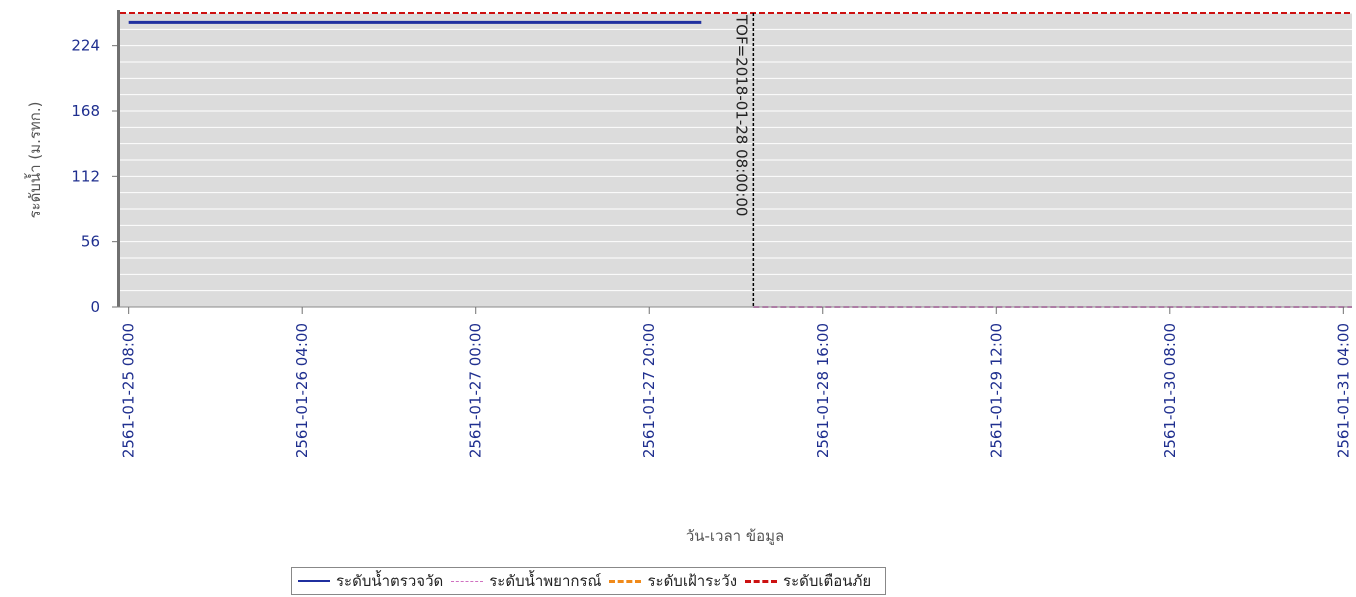 This screenshot has width=1356, height=597. I want to click on x-tick-label: 2561-01-27 00:00, so click(476, 390).